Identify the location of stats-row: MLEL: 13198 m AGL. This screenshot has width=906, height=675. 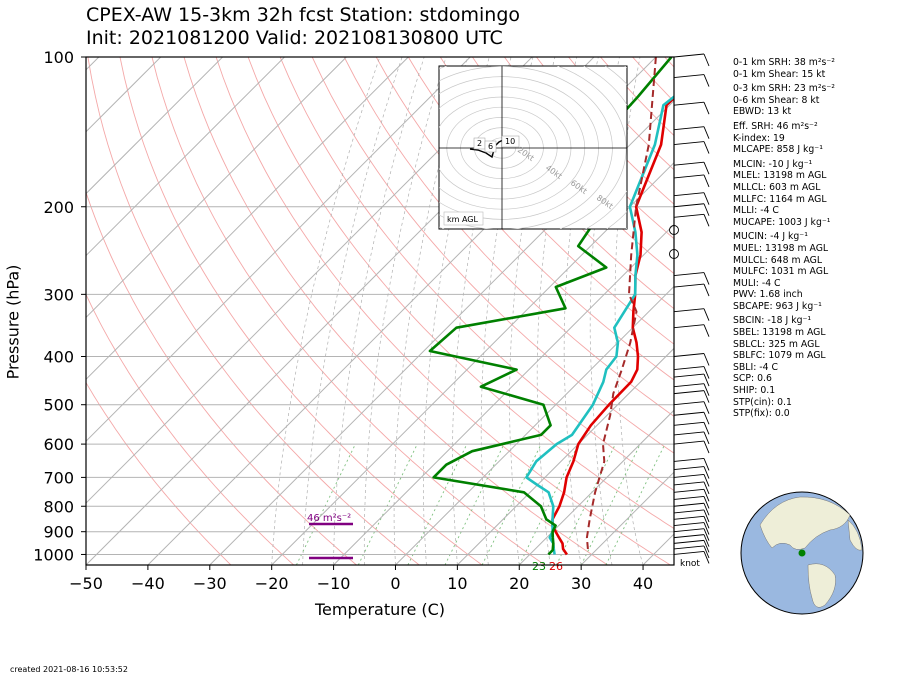
(780, 176).